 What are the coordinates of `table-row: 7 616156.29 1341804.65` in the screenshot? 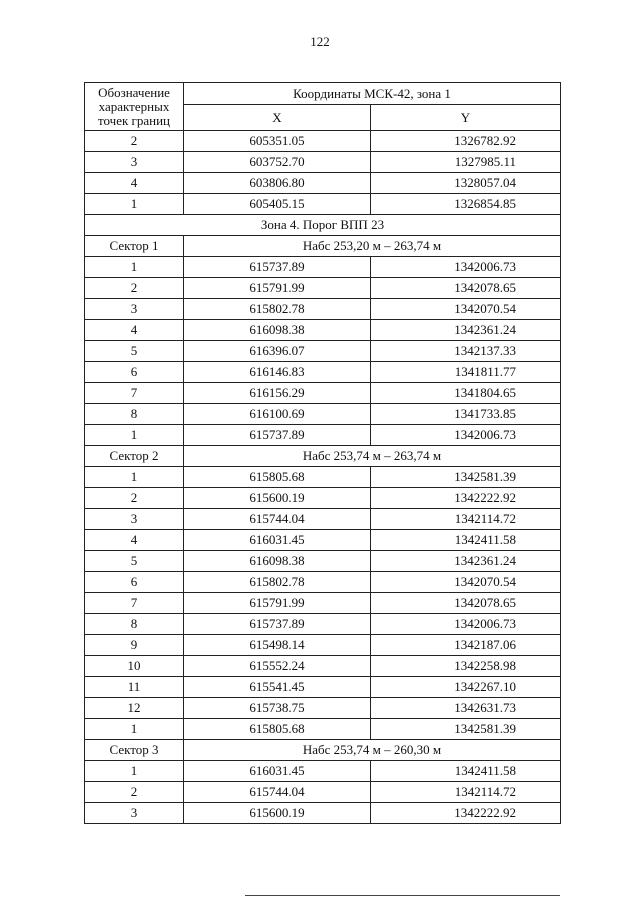 It's located at (322, 393).